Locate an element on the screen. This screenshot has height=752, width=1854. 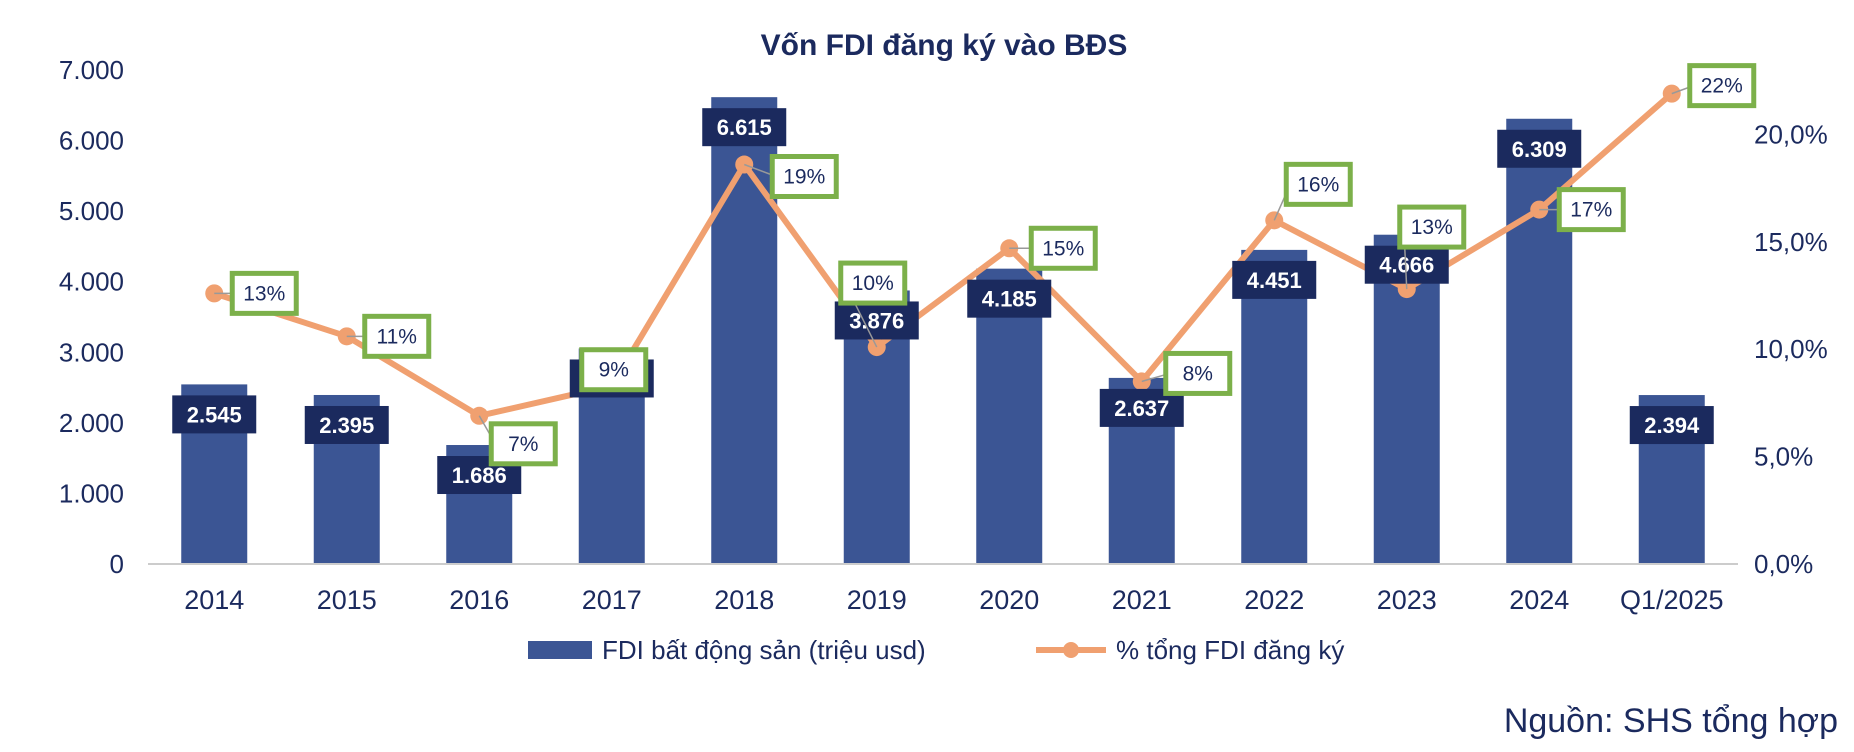
bar-label-text: 4.451 is located at coordinates (1274, 280).